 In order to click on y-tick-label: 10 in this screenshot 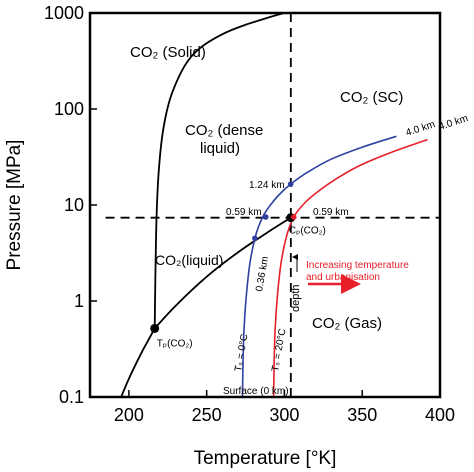, I will do `click(74, 205)`.